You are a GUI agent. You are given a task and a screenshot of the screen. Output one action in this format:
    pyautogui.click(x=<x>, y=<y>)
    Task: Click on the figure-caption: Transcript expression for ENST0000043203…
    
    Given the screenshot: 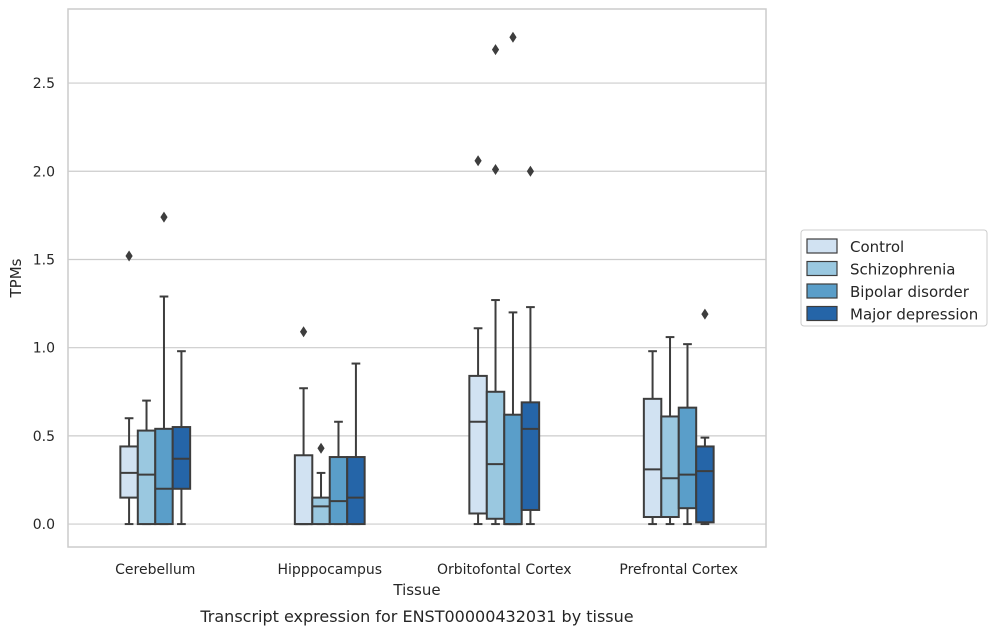 What is the action you would take?
    pyautogui.click(x=416, y=616)
    